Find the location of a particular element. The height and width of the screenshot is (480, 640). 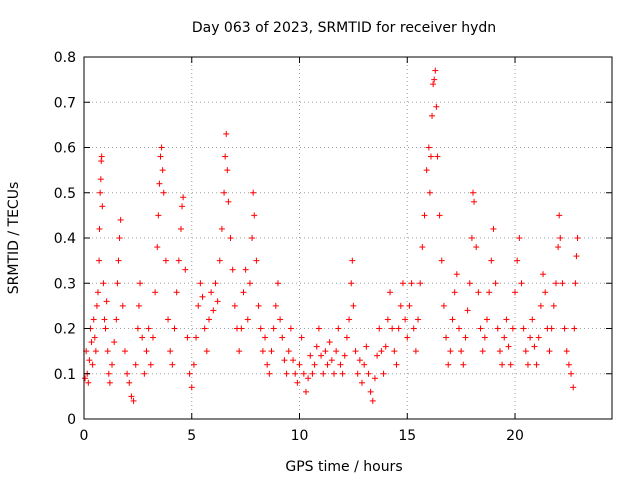

y-tick-label: 0.1 is located at coordinates (65, 375).